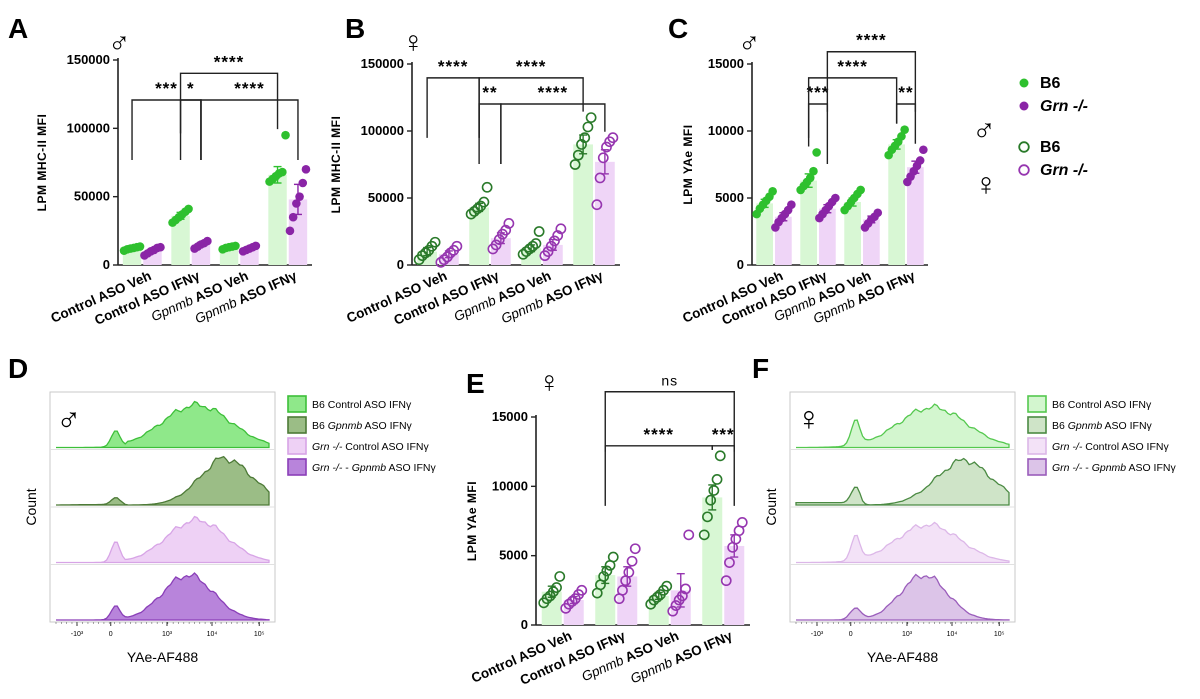 The image size is (1200, 699). I want to click on x-tick-label: -10³, so click(817, 634).